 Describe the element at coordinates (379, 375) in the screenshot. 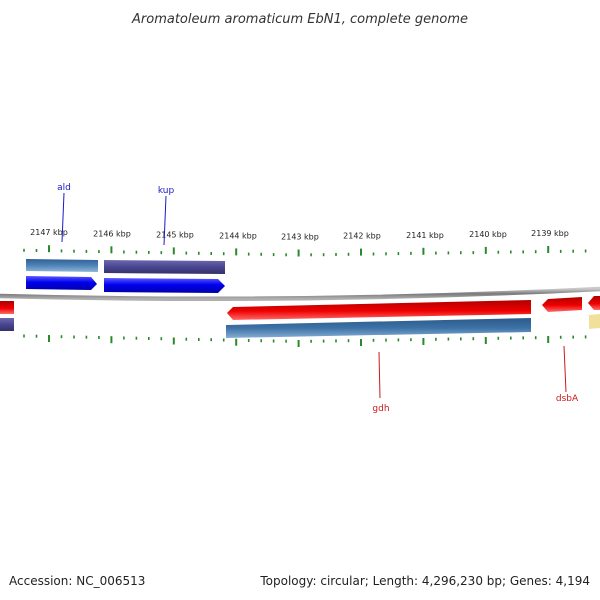

I see `gdh-leader-line` at that location.